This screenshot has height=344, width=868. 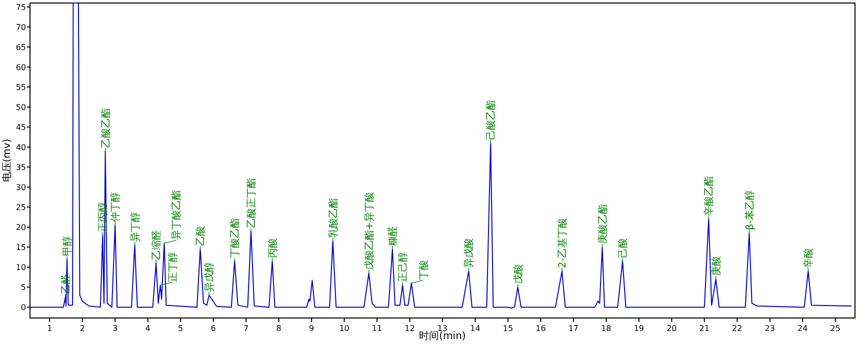 What do you see at coordinates (49, 328) in the screenshot?
I see `x-tick-label: 1` at bounding box center [49, 328].